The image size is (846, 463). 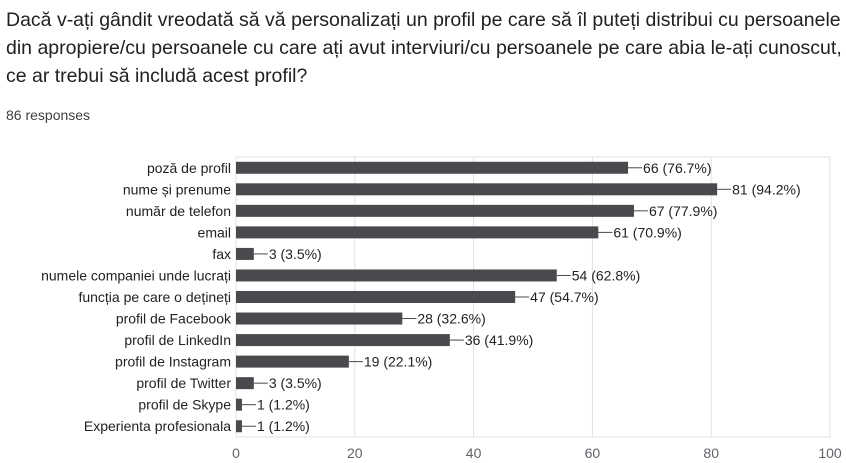 I want to click on x-tick-label: 80, so click(x=711, y=453).